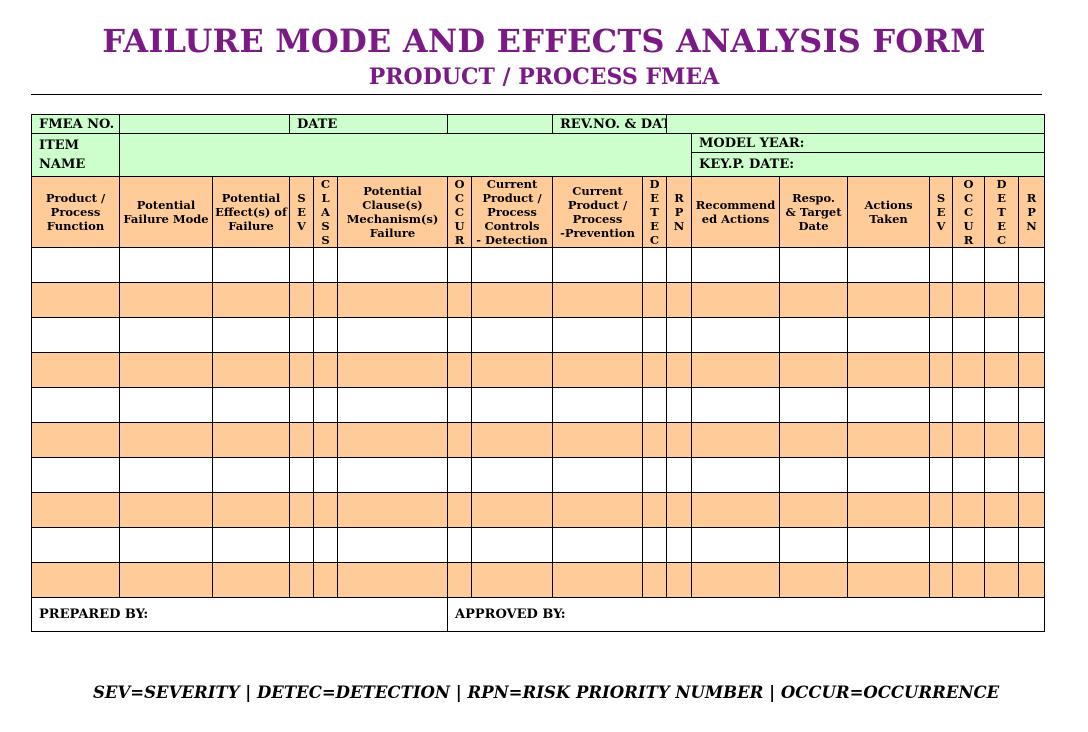 This screenshot has width=1088, height=732. Describe the element at coordinates (204, 124) in the screenshot. I see `fmea-no-field` at that location.